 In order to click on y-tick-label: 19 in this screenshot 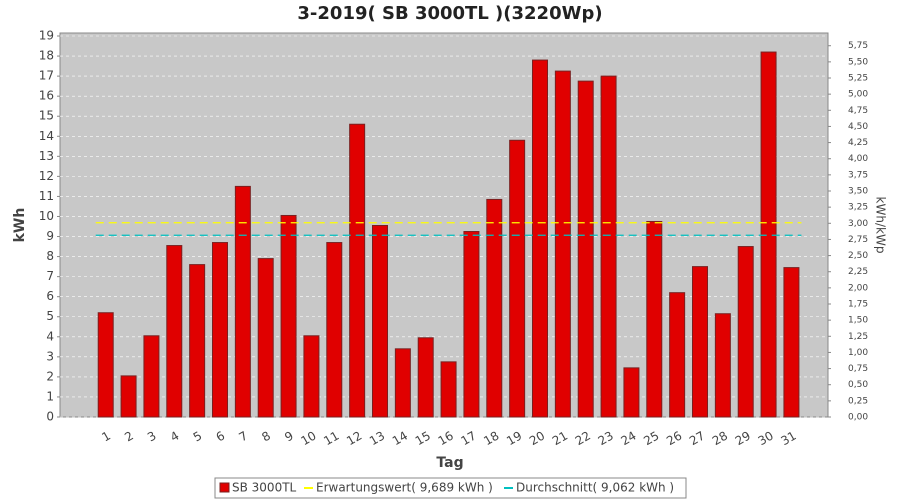, I will do `click(46, 36)`.